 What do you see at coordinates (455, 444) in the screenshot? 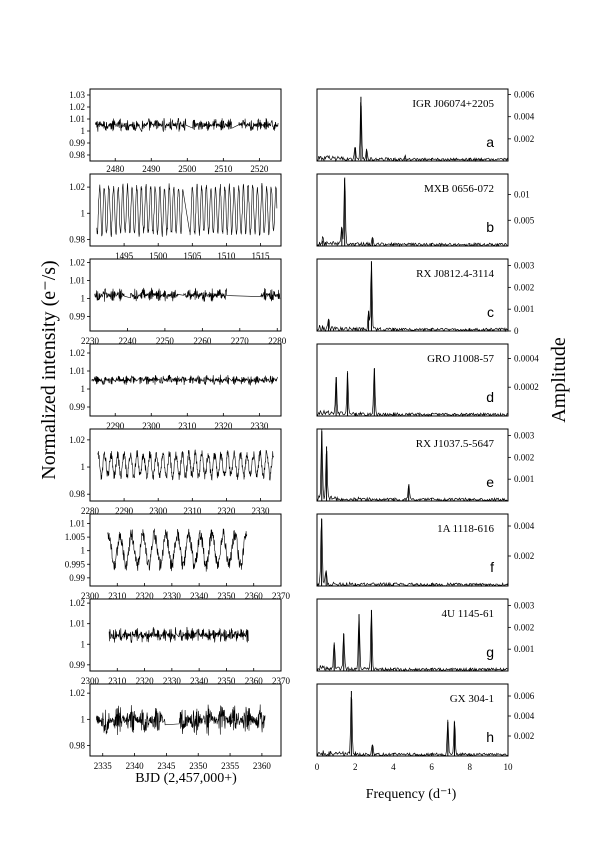
I see `source-name-e: RX J1037.5-5647` at bounding box center [455, 444].